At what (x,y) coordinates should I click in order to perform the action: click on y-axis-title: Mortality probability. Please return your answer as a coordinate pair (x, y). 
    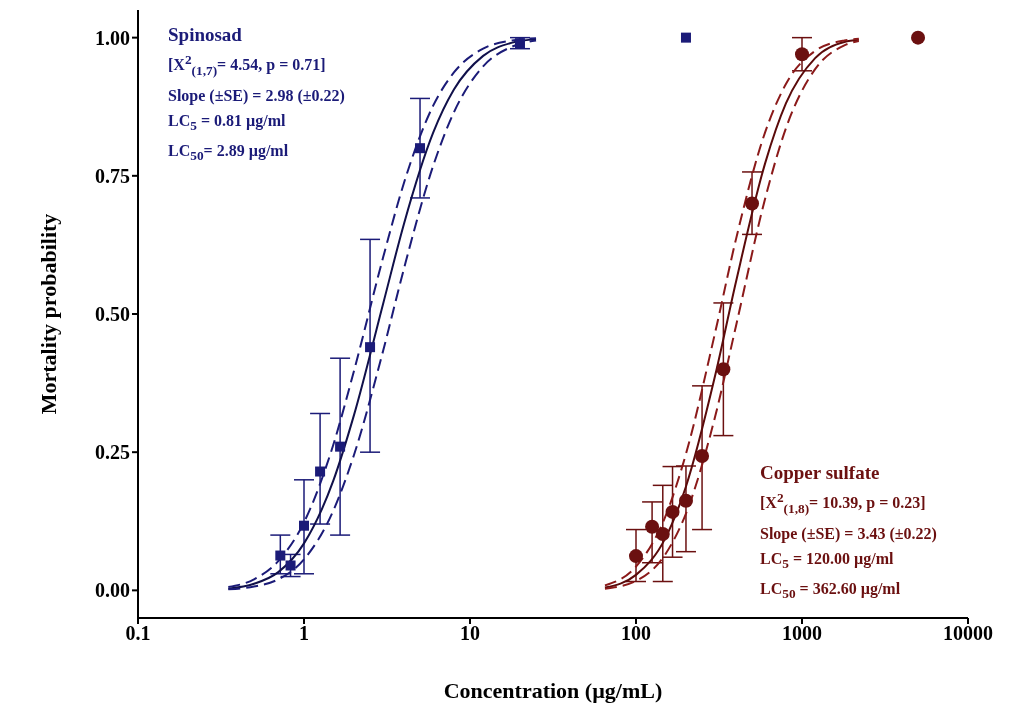
    Looking at the image, I should click on (48, 314).